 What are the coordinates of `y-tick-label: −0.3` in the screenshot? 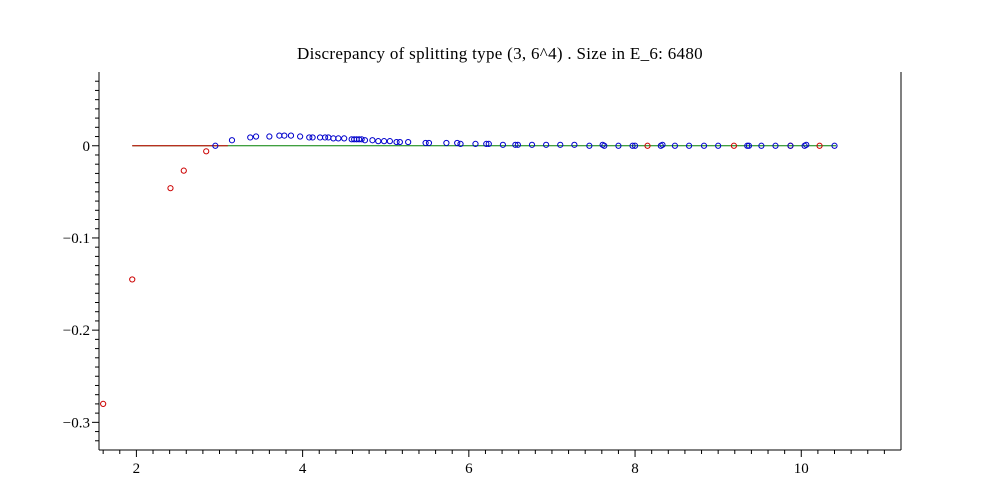 It's located at (76, 423).